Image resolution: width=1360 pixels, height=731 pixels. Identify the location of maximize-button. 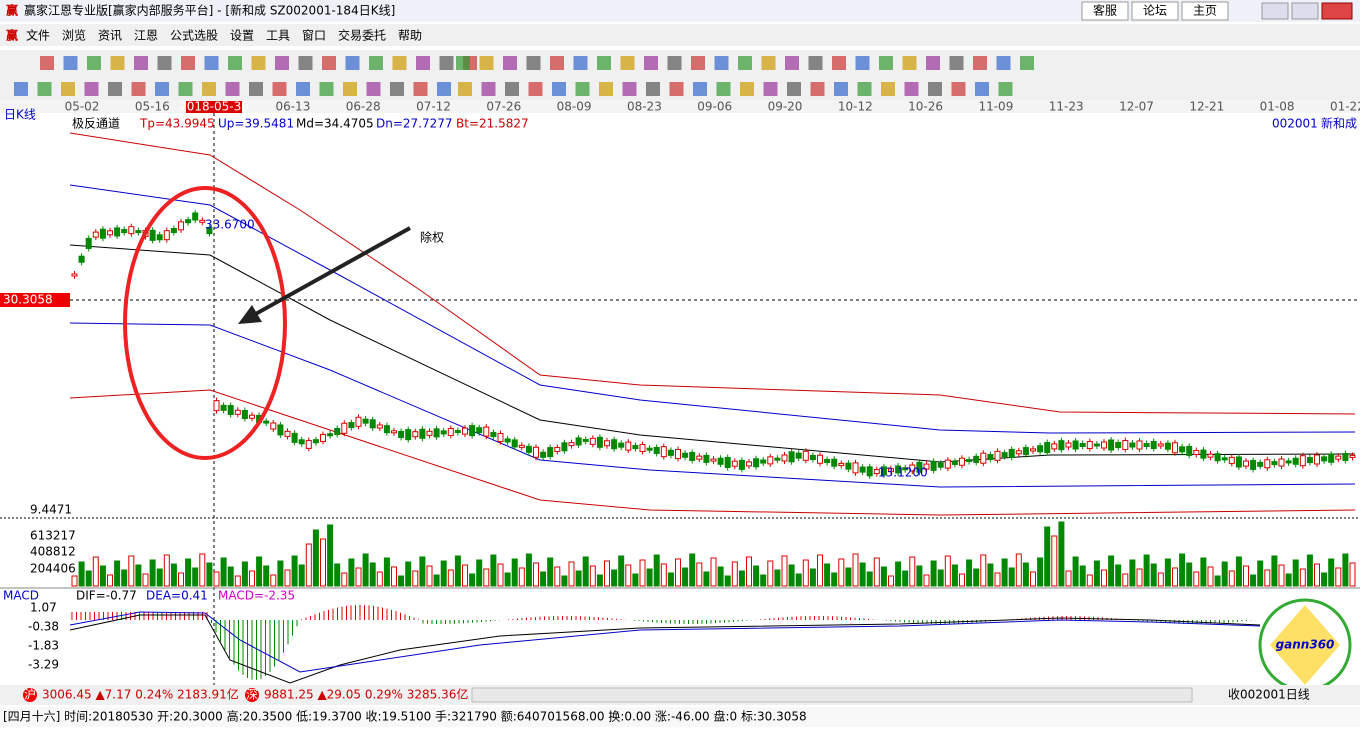
(1305, 11).